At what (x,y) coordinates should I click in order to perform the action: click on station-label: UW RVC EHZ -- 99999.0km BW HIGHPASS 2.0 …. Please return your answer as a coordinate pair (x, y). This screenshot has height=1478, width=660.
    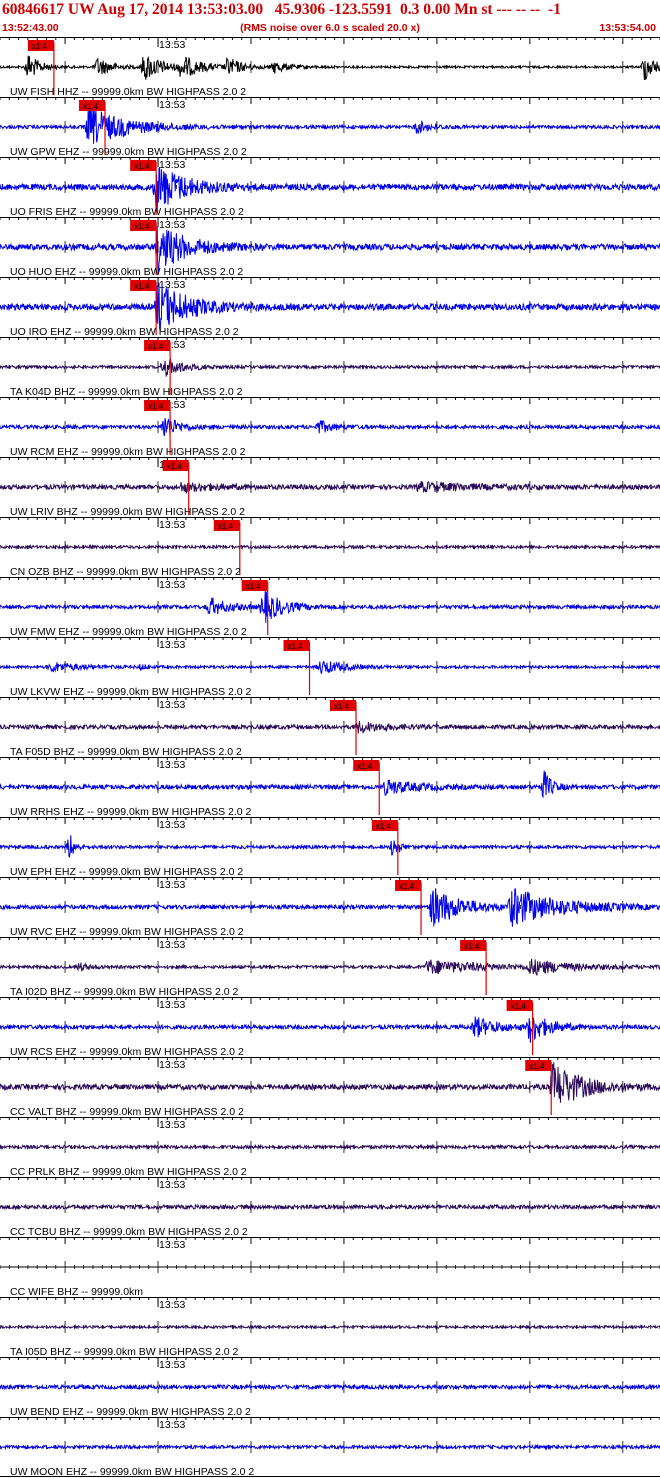
    Looking at the image, I should click on (127, 932).